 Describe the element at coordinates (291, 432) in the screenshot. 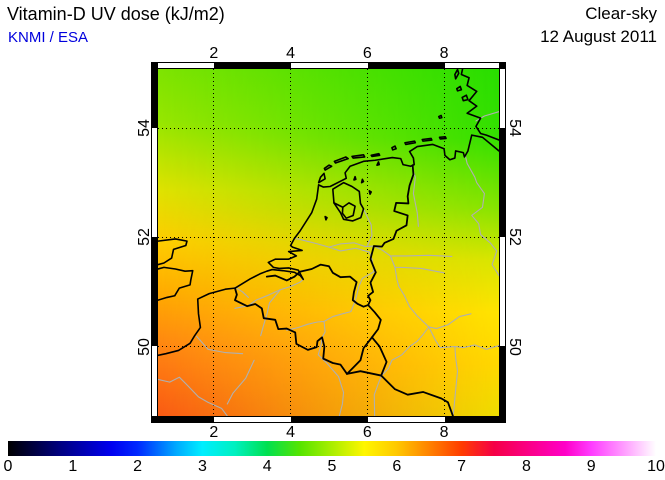

I see `lon-tick-label-bottom: 4` at that location.